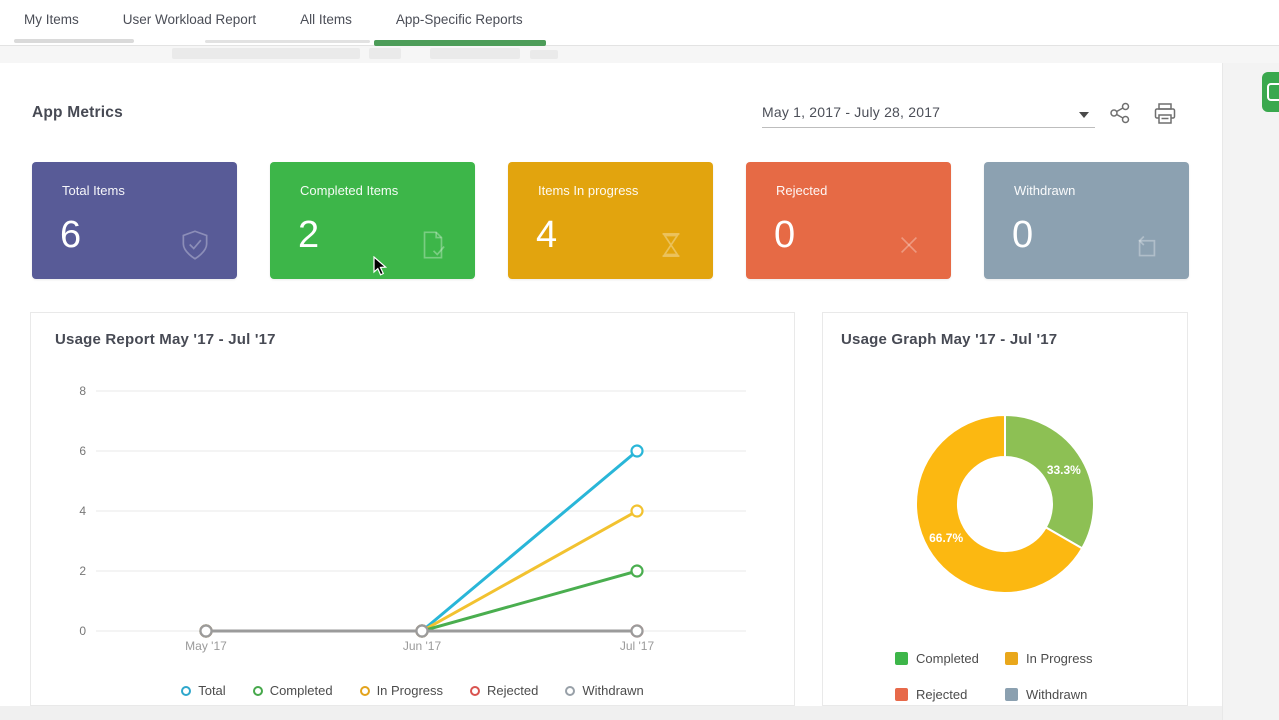 Image resolution: width=1279 pixels, height=720 pixels. Describe the element at coordinates (1005, 676) in the screenshot. I see `donut-chart-legend: Completed In Progress Rejected Withdrawn` at that location.